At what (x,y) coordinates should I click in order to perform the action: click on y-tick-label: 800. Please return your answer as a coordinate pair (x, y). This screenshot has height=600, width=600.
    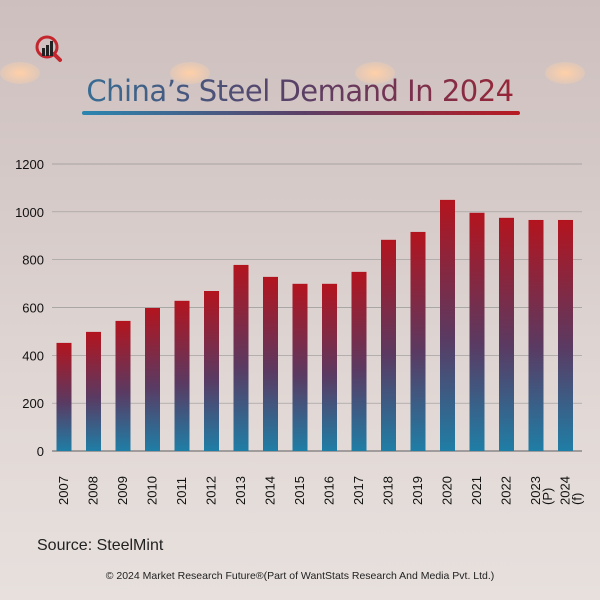
    Looking at the image, I should click on (33, 260).